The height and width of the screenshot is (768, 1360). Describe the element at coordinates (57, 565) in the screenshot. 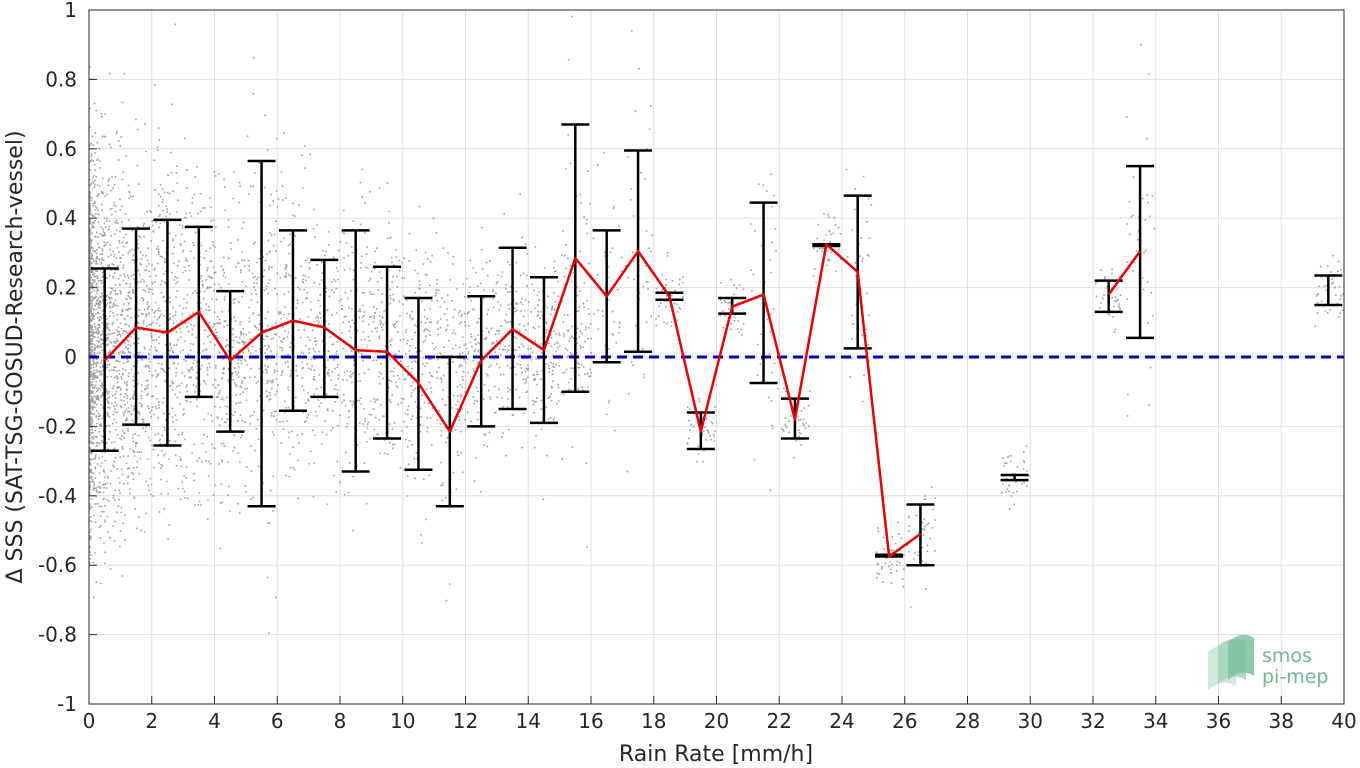

I see `y-tick-label: -0.6` at that location.